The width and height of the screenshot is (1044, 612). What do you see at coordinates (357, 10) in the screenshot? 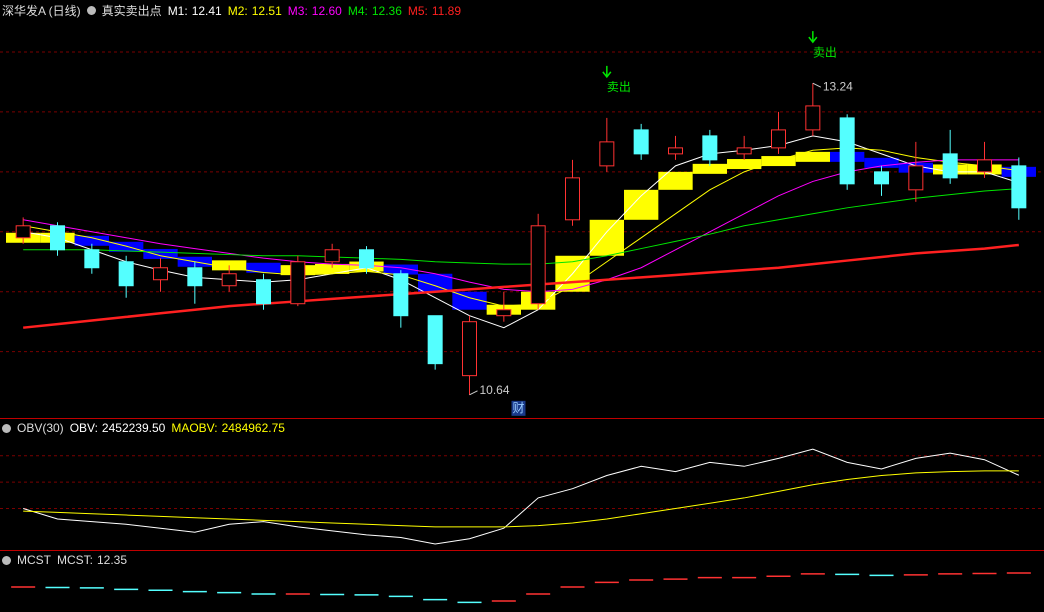
I see `legend-name: M4:` at bounding box center [357, 10].